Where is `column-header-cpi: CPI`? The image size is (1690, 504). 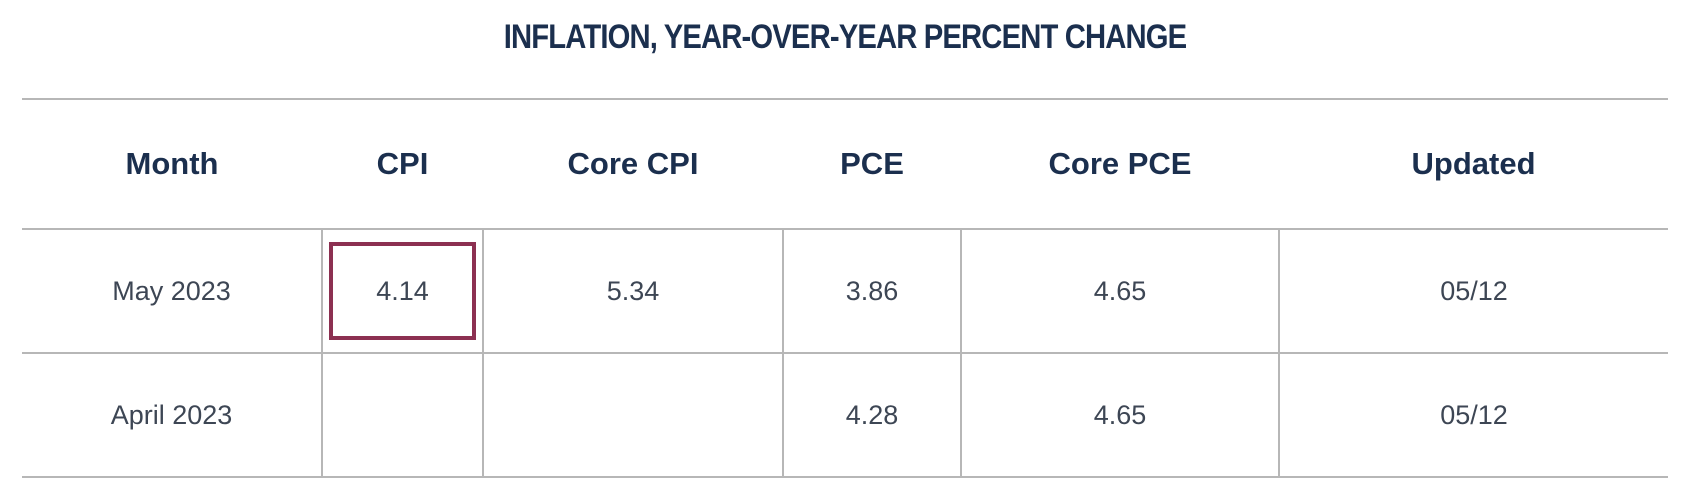
column-header-cpi: CPI is located at coordinates (402, 164).